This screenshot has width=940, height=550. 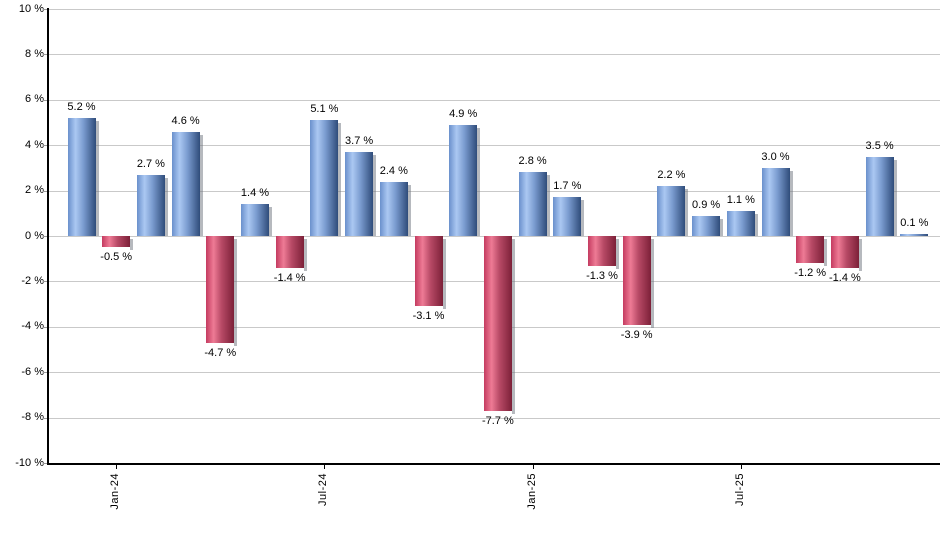 I want to click on bar-value-label: -7.7 %, so click(x=497, y=420).